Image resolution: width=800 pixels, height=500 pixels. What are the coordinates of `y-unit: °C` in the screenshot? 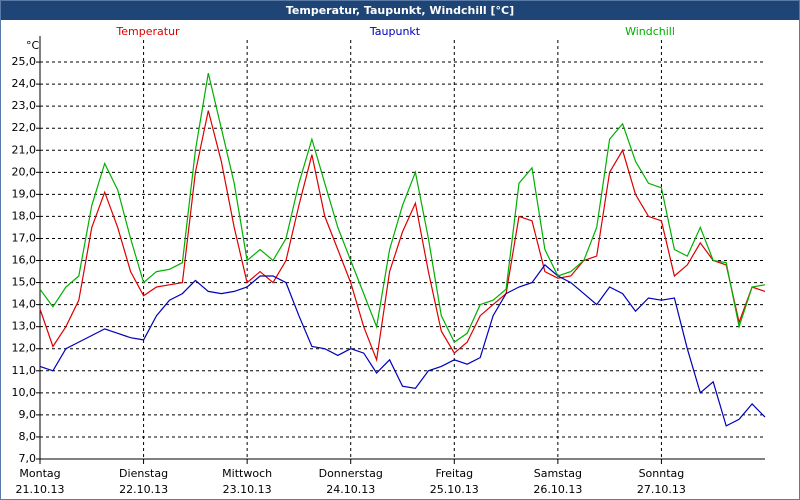 It's located at (33, 45).